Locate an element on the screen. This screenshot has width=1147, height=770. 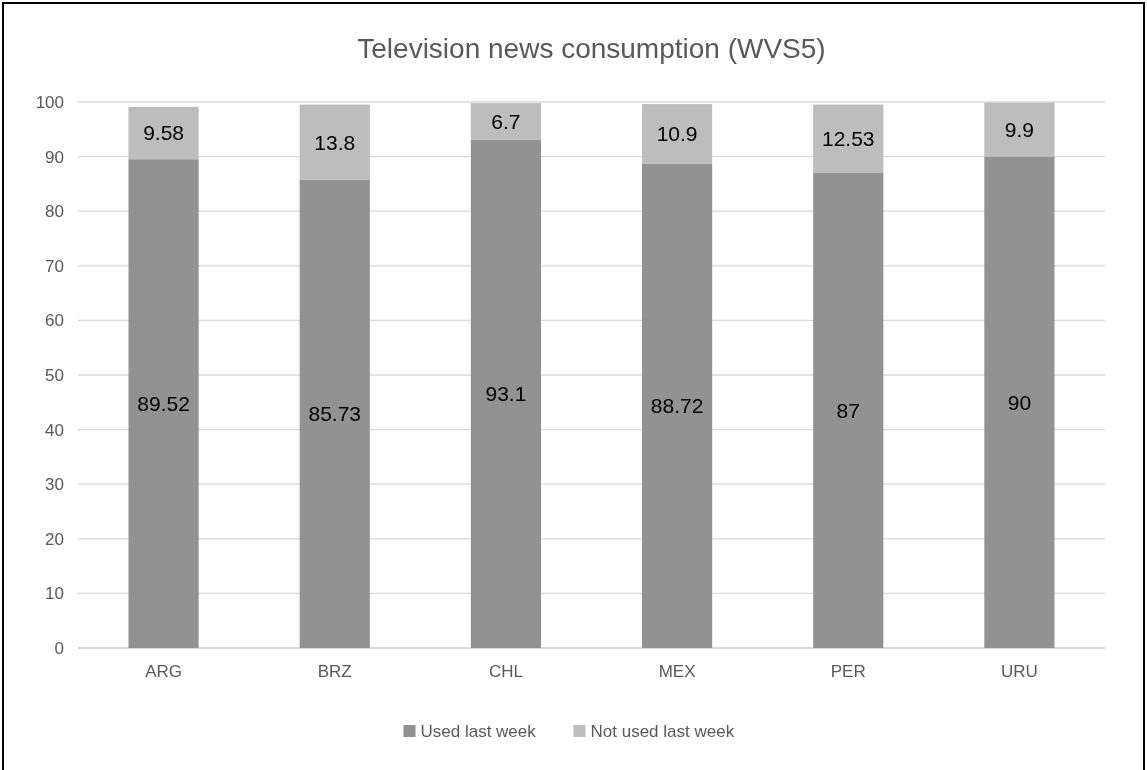
data-label: 87 is located at coordinates (848, 410).